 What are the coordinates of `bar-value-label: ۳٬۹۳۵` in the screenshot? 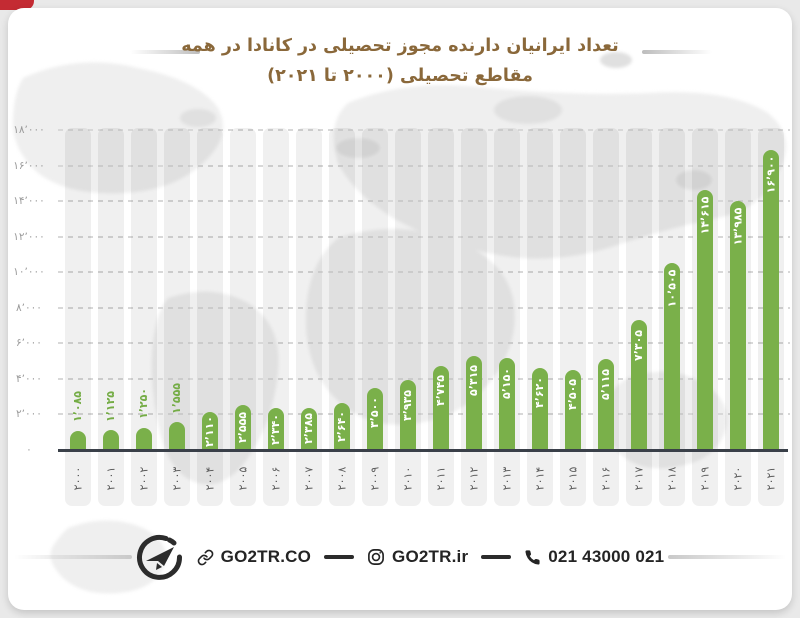 It's located at (408, 405).